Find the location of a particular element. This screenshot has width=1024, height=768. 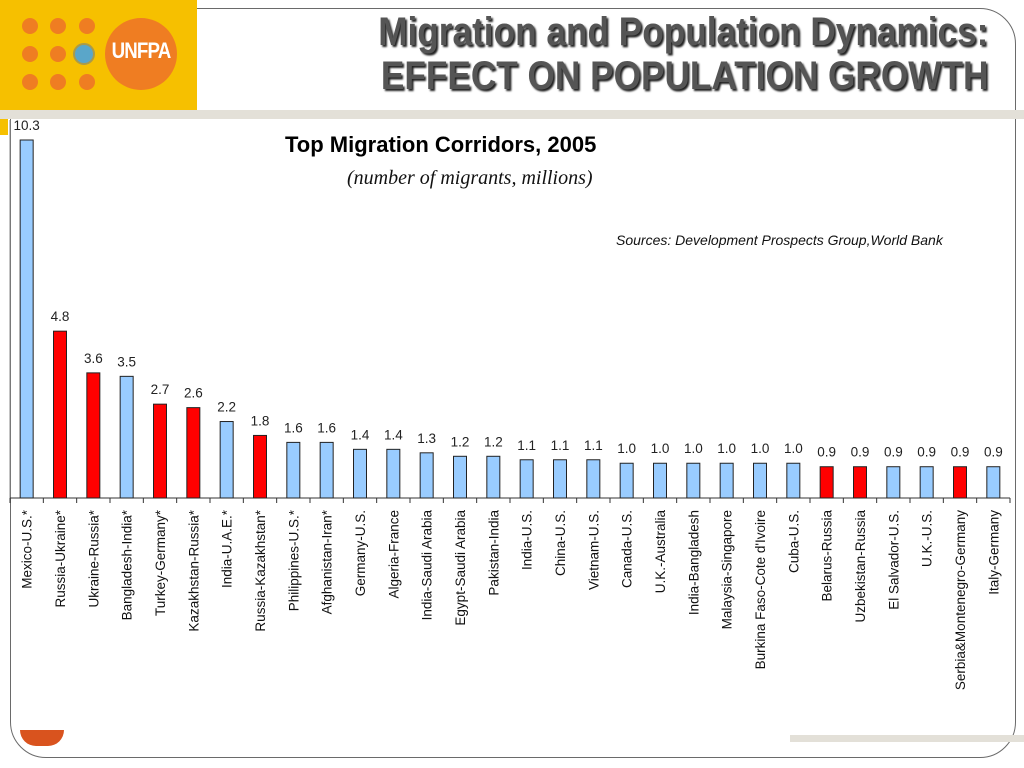

category-label: Kazakhstan-Russia* is located at coordinates (193, 570).